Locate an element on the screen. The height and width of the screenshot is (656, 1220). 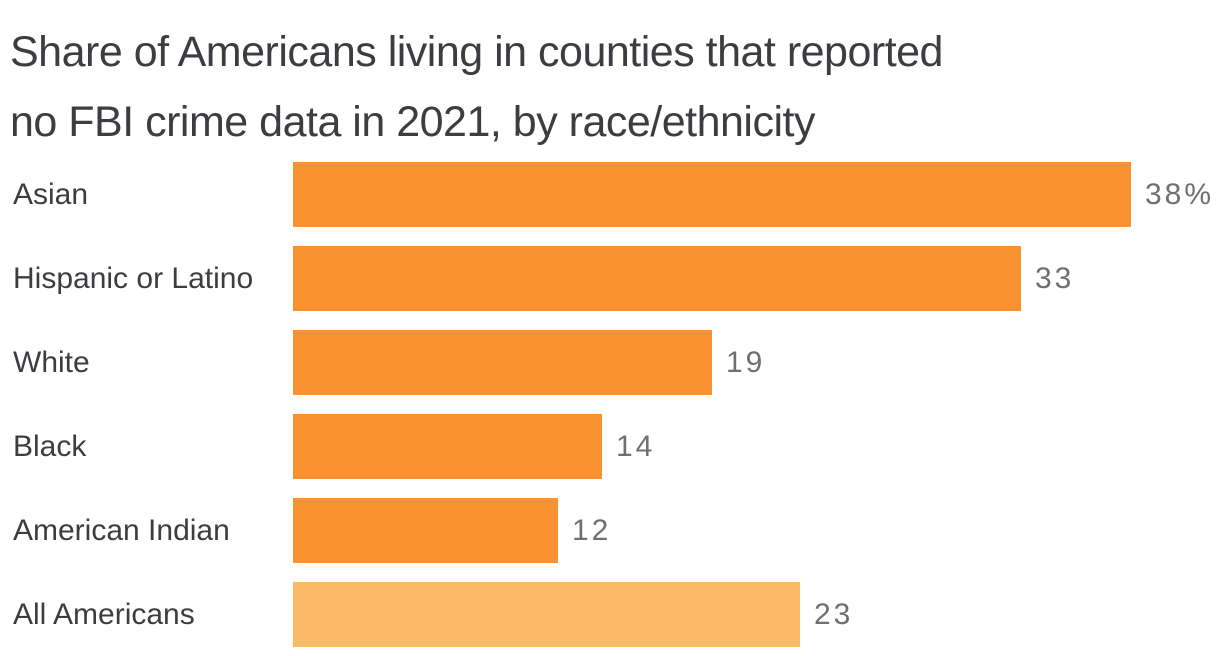
category-label: Black is located at coordinates (50, 446).